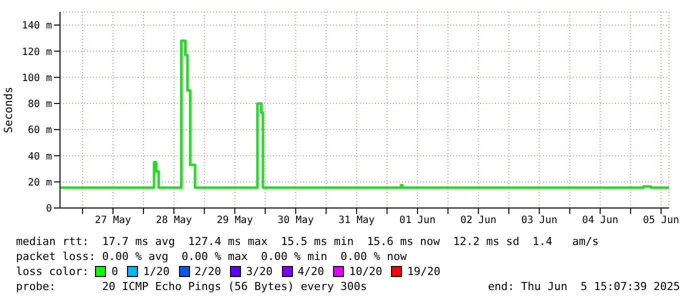  What do you see at coordinates (356, 220) in the screenshot?
I see `x-tick-label: 31 May` at bounding box center [356, 220].